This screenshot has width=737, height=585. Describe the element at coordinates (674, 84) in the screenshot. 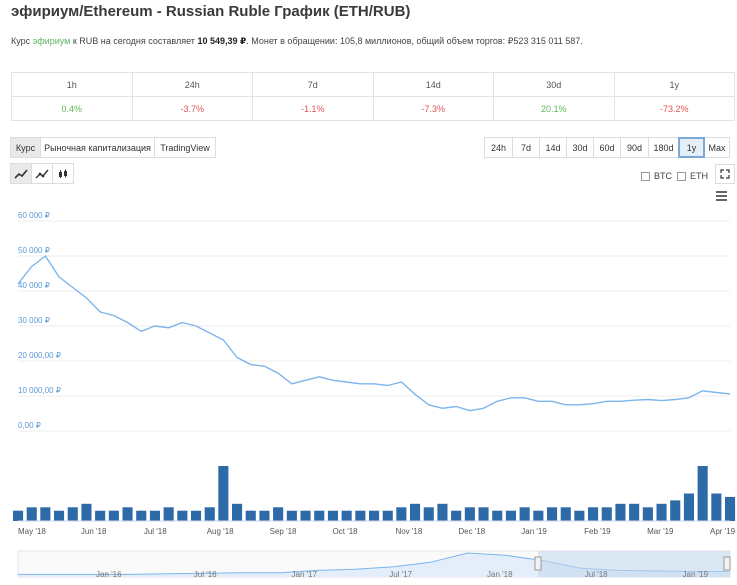

I see `period-header: 1y` at that location.